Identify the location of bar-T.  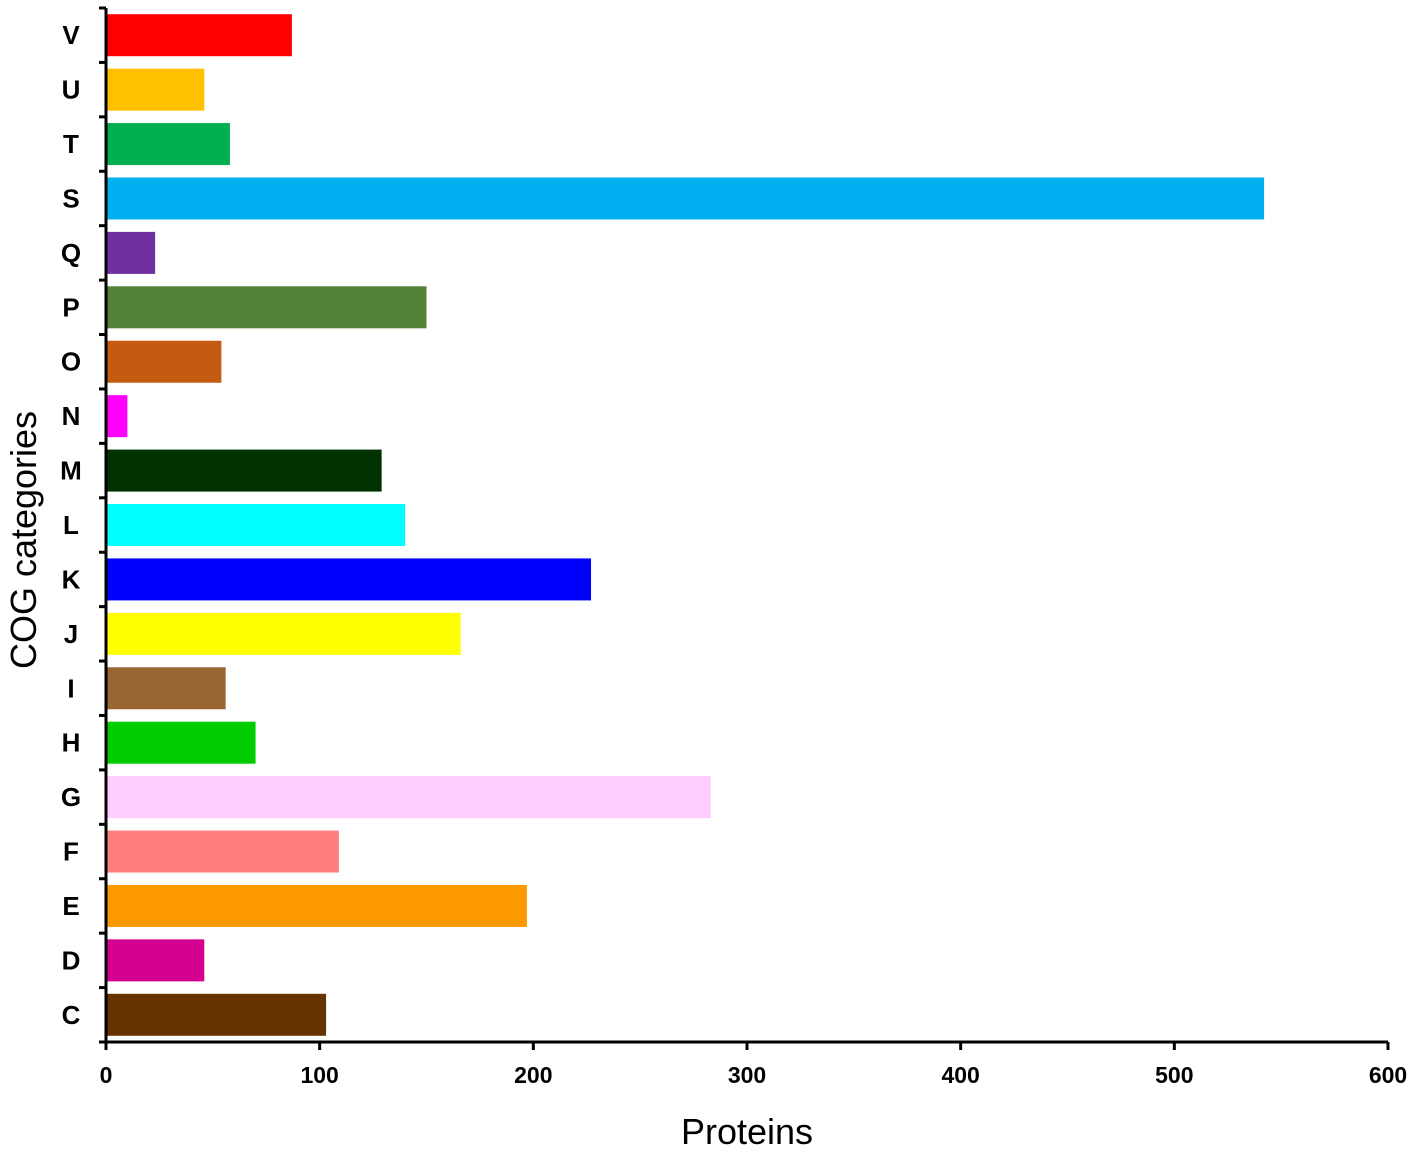
(168, 144).